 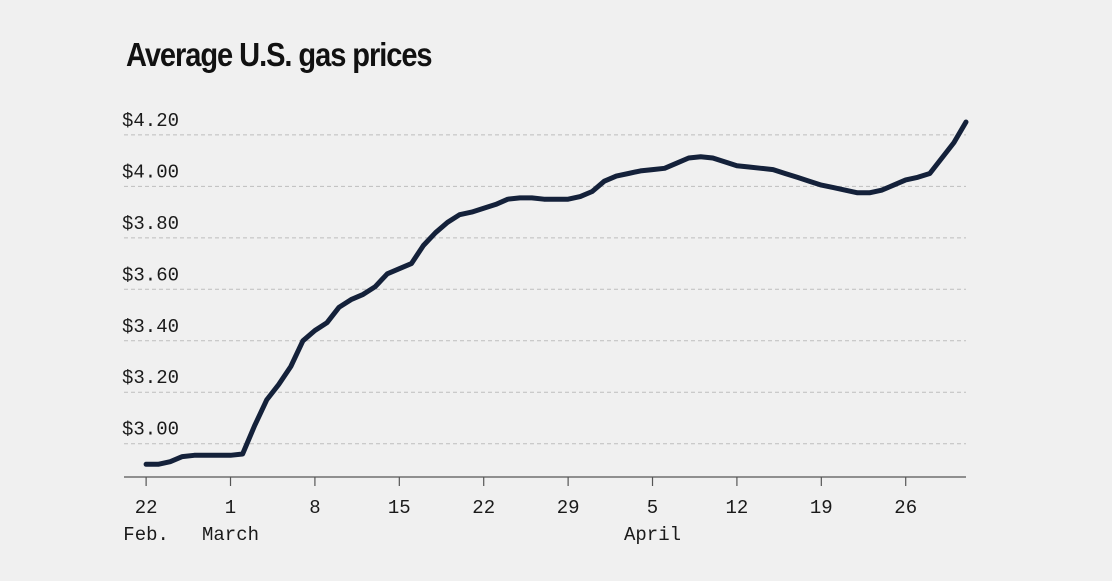 What do you see at coordinates (544, 511) in the screenshot?
I see `x-axis: 22 Feb. 1 March 8 15 22 29 5 April 12 19 26` at bounding box center [544, 511].